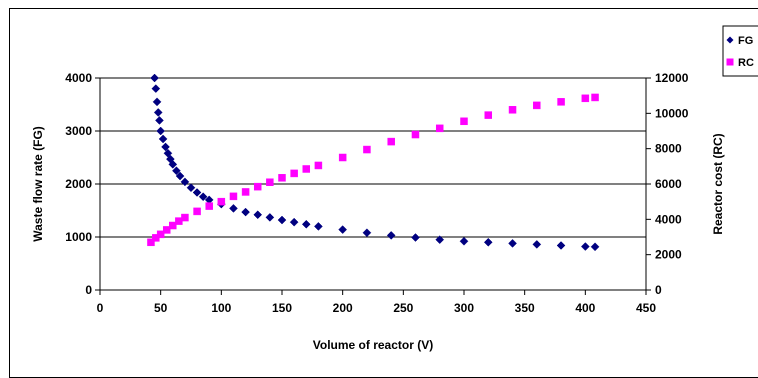 This screenshot has width=758, height=378. Describe the element at coordinates (221, 308) in the screenshot. I see `x-tick-label: 100` at that location.